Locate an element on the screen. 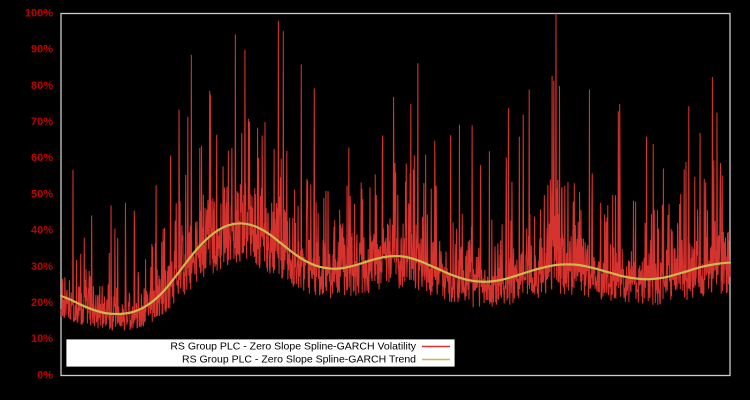 This screenshot has height=400, width=750. y-tick-60%: 60% is located at coordinates (42, 158).